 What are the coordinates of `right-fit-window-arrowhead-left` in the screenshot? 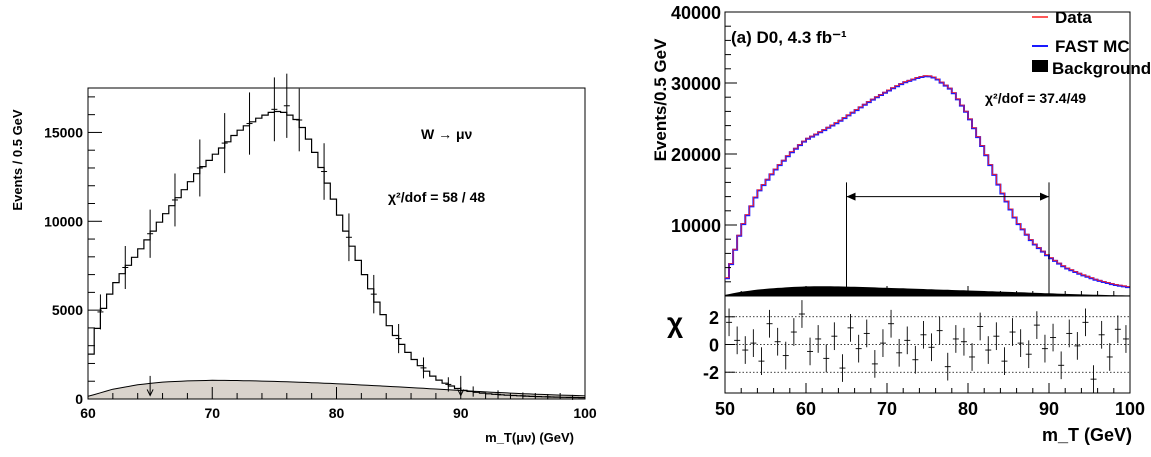 It's located at (851, 196).